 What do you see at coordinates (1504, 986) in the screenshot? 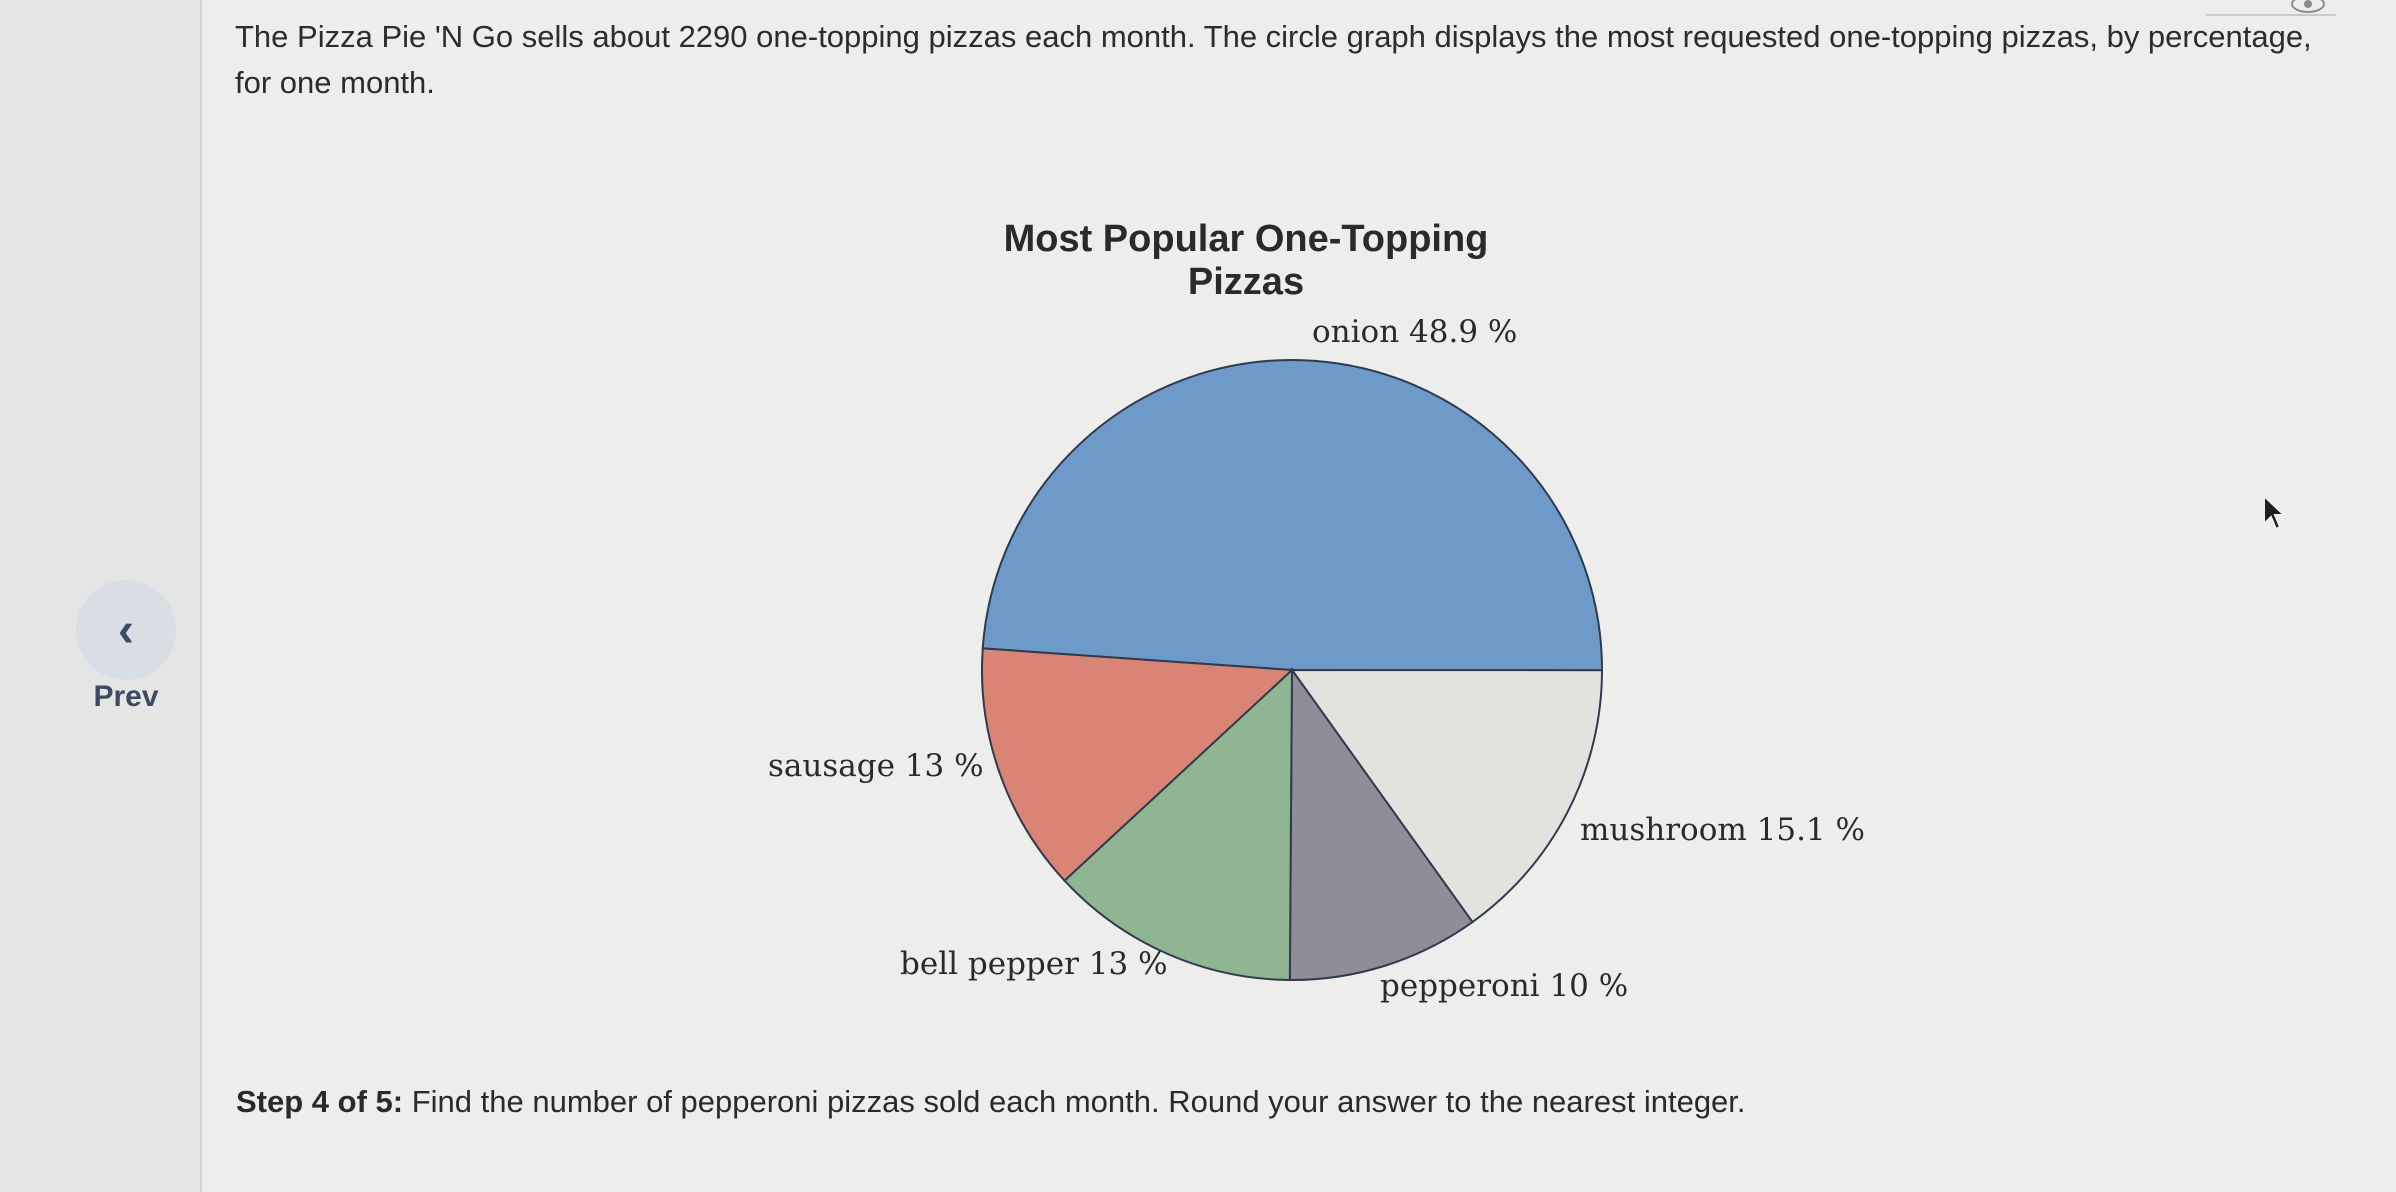
I see `label-pepperoni: pepperoni 10 %` at bounding box center [1504, 986].